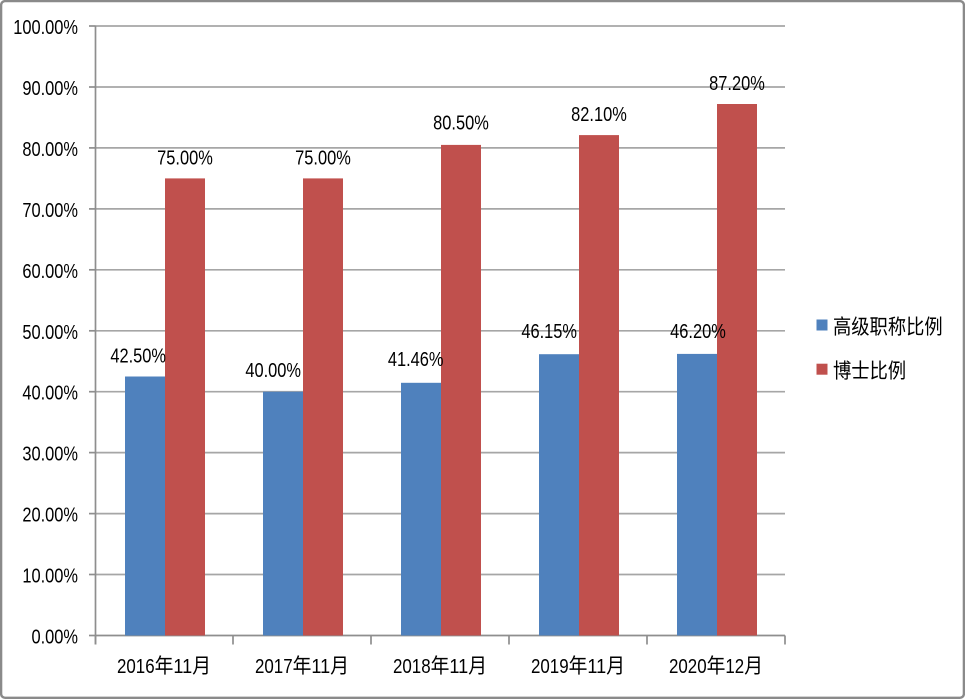  Describe the element at coordinates (737, 83) in the screenshot. I see `svg-text: 87.20%` at that location.